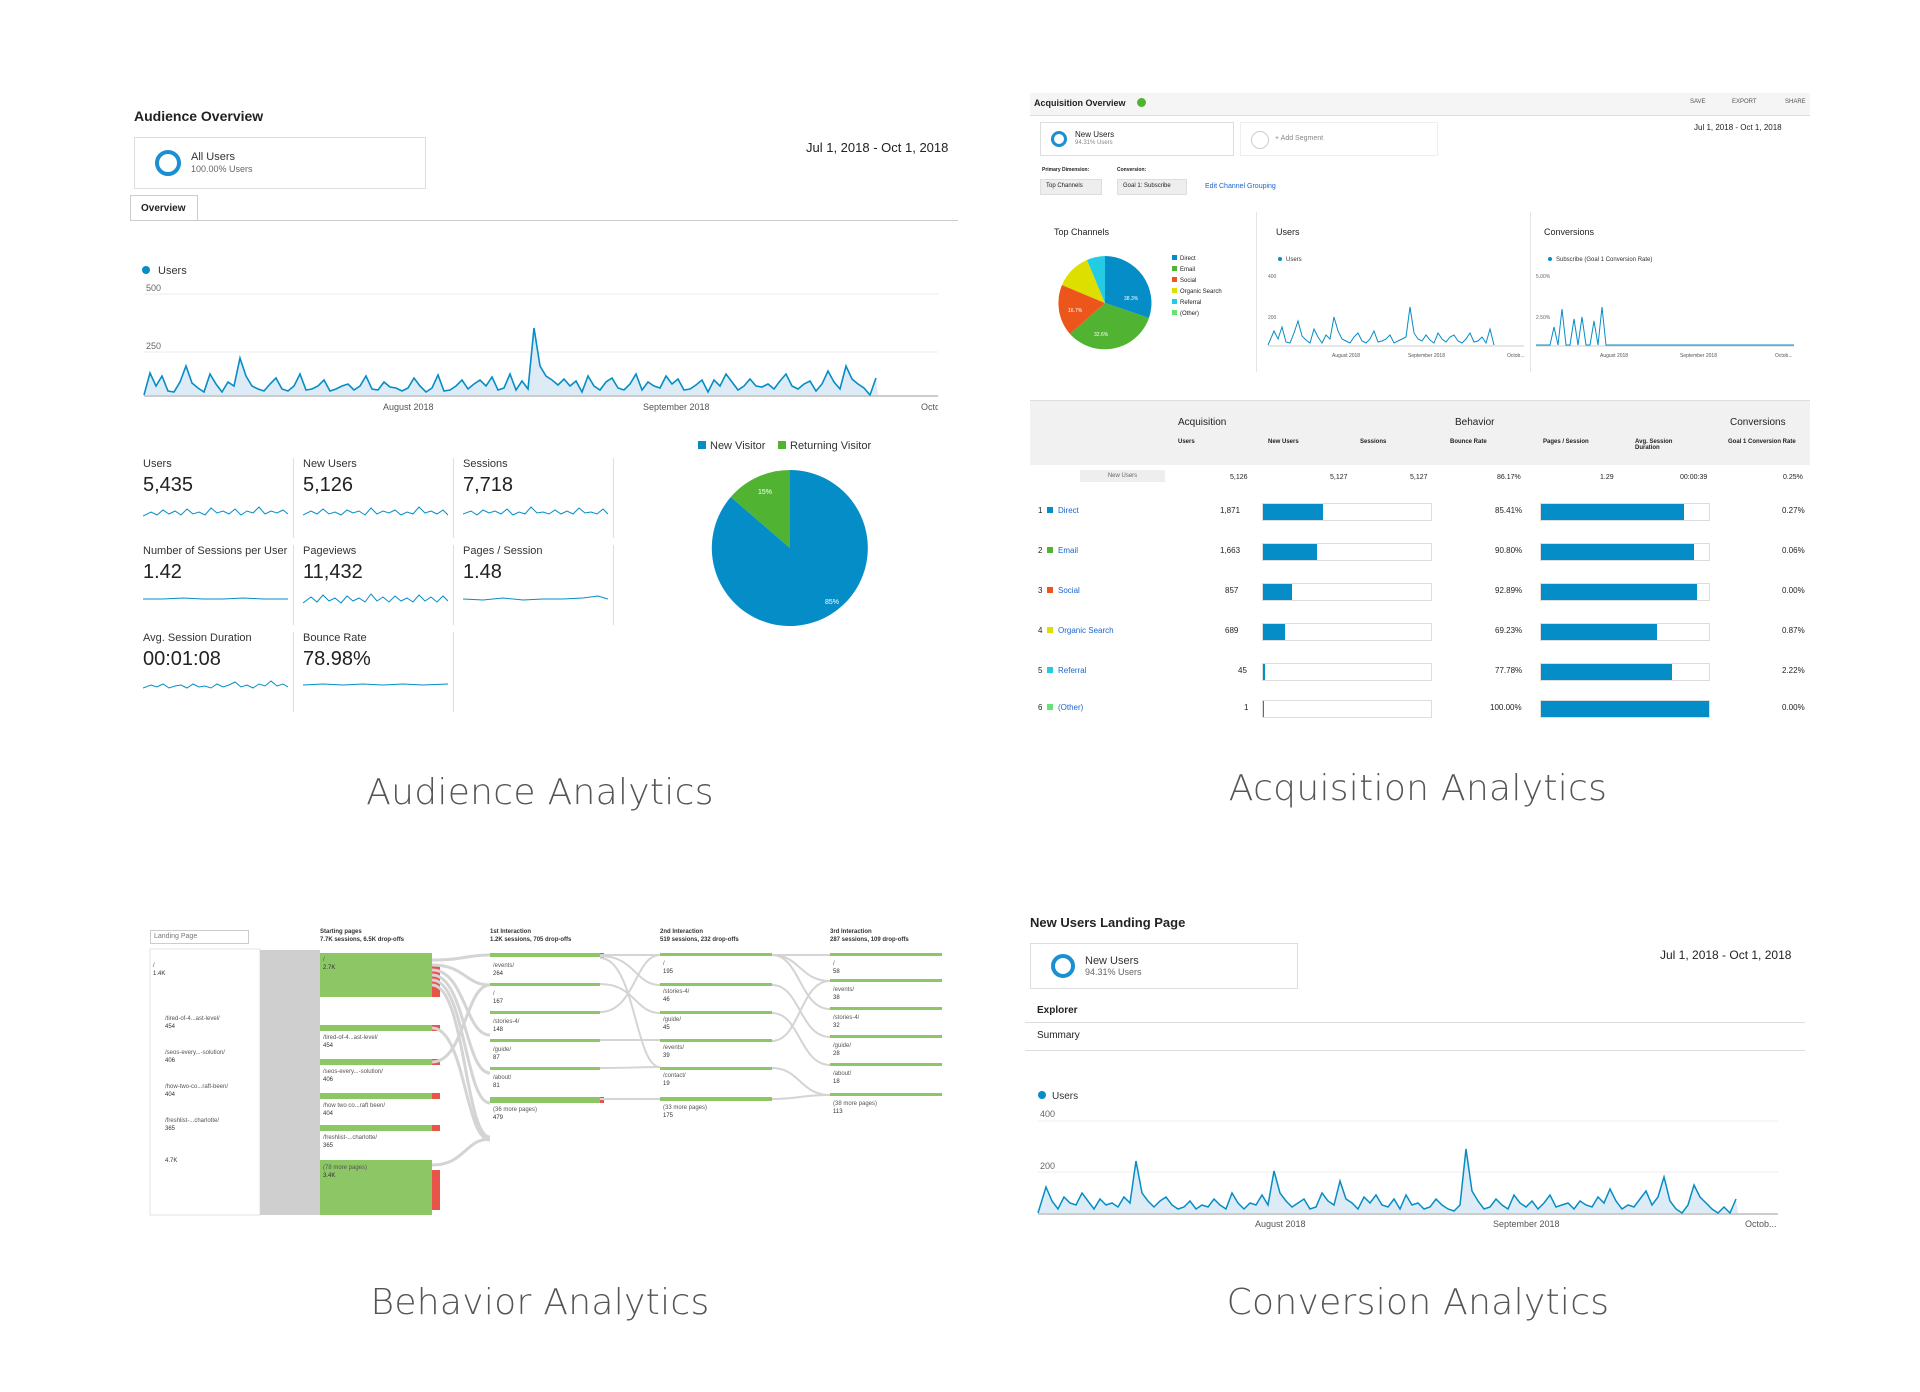 This screenshot has height=1392, width=1920. Describe the element at coordinates (1050, 550) in the screenshot. I see `channel-swatch` at that location.